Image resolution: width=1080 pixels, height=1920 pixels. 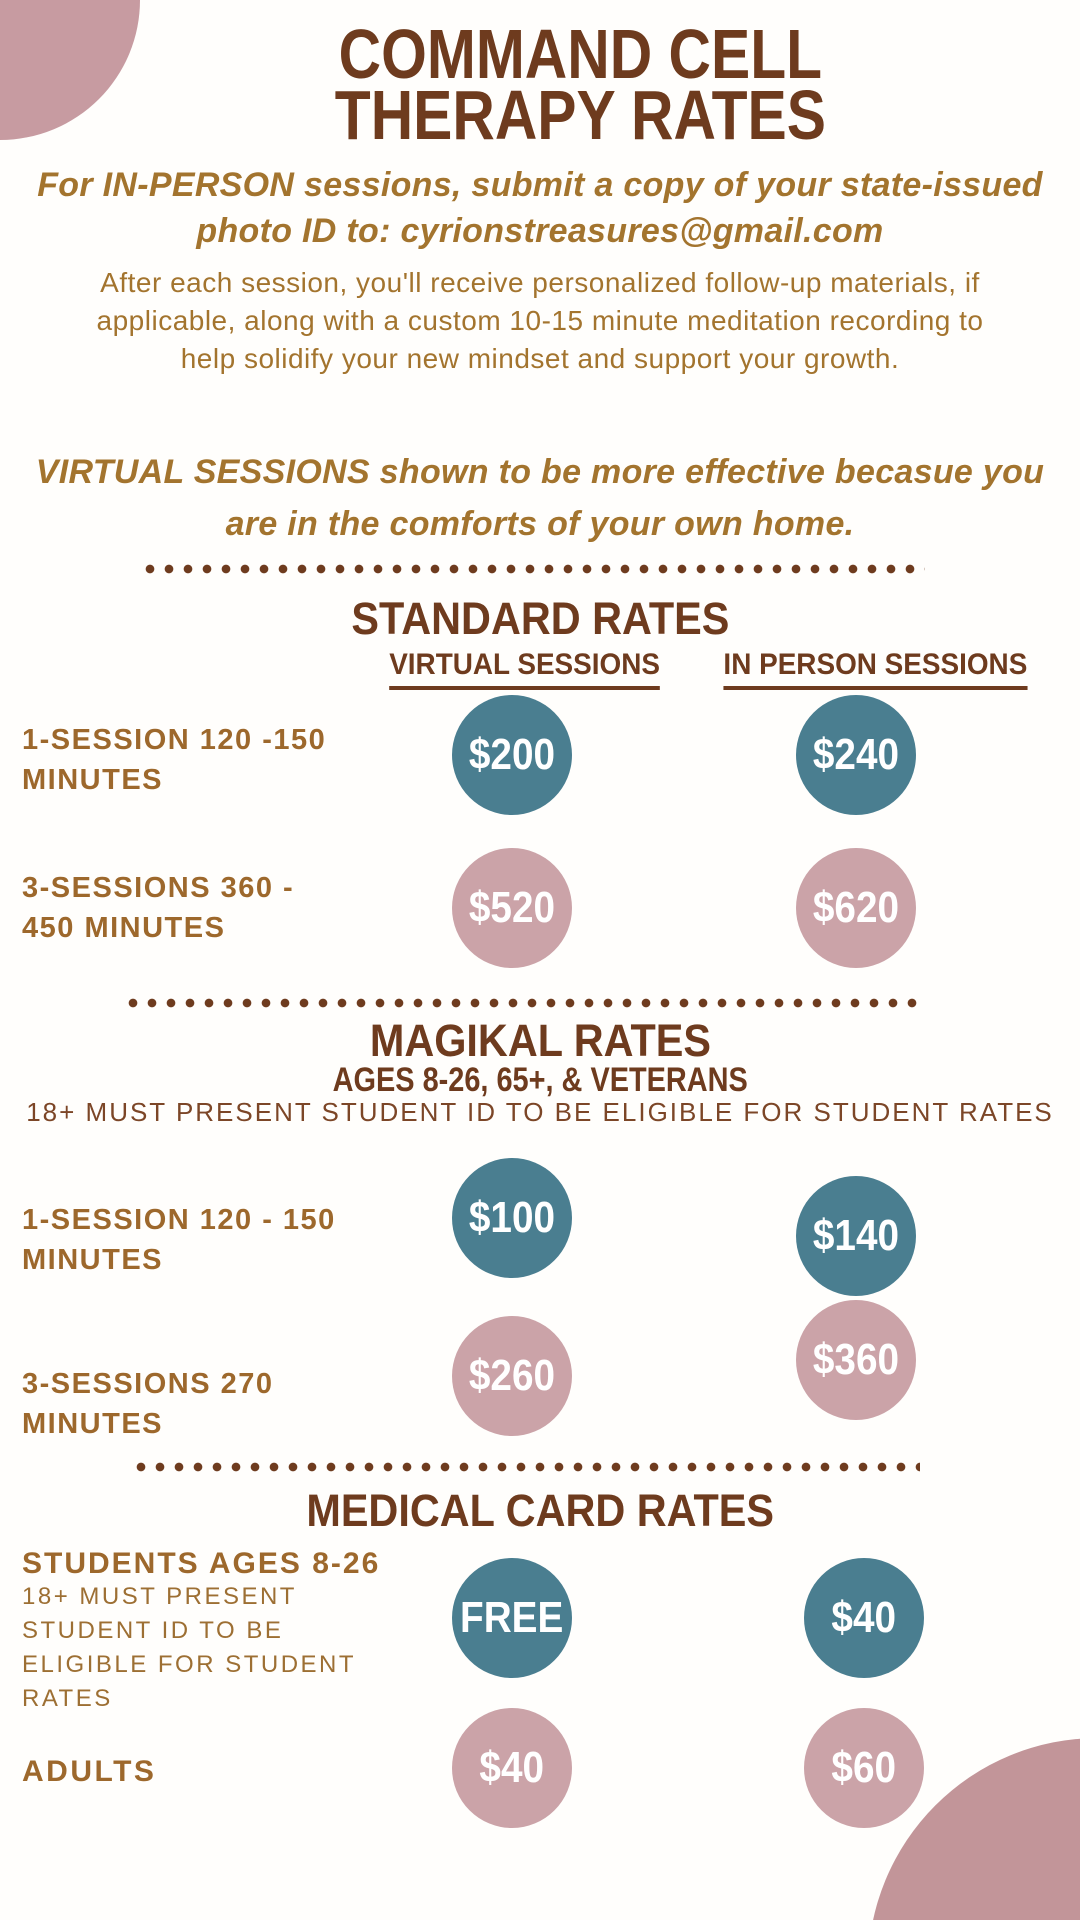 What do you see at coordinates (540, 524) in the screenshot?
I see `virtual-note-line-2: are in the comforts of your own home.` at bounding box center [540, 524].